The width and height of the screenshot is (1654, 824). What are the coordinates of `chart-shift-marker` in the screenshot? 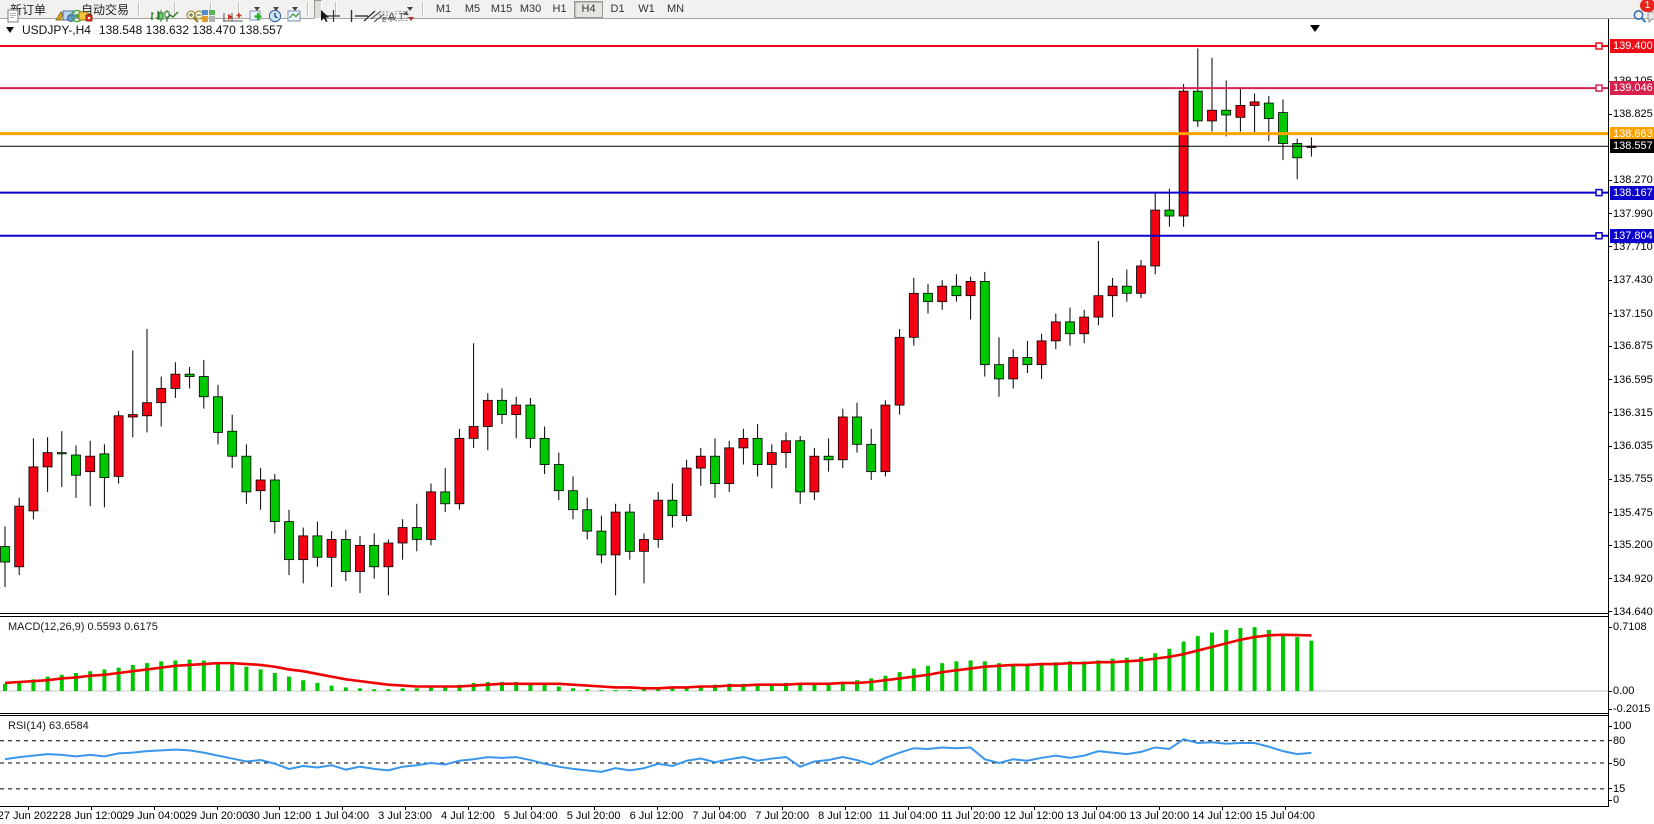 It's located at (1315, 28).